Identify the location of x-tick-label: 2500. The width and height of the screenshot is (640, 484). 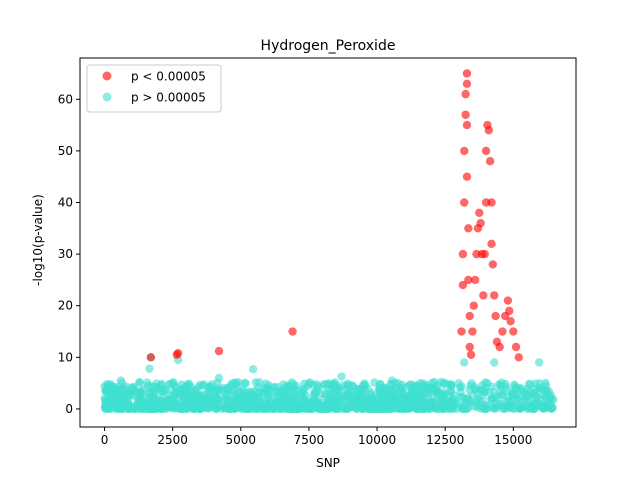
(172, 440).